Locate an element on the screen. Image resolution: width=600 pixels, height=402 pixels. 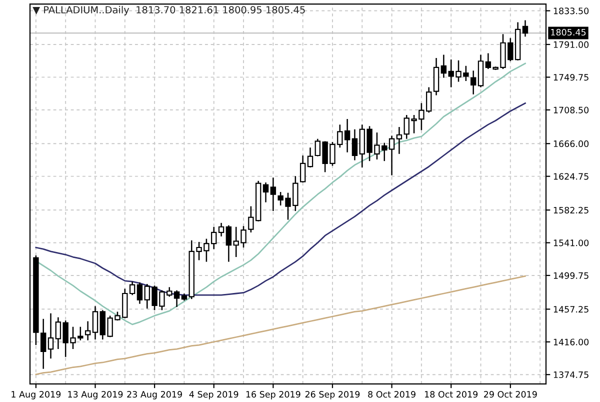
ref-line-label: 1805.45 is located at coordinates (568, 32).